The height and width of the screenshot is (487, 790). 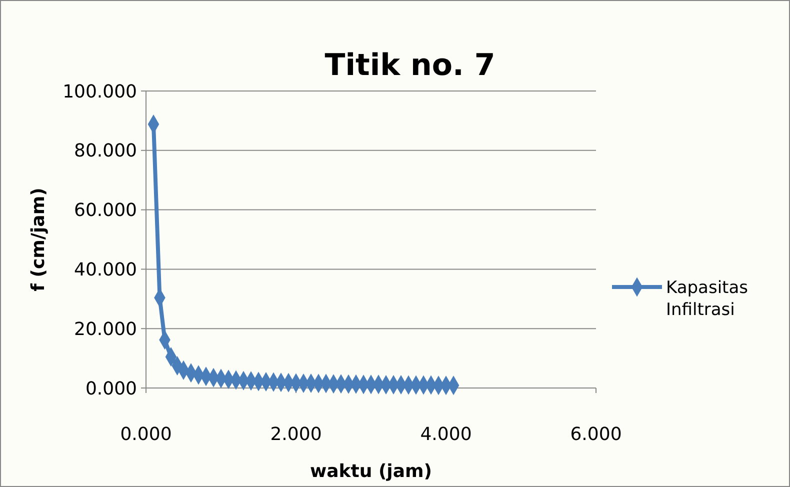 I want to click on y-tick-label: 80.000, so click(x=105, y=151).